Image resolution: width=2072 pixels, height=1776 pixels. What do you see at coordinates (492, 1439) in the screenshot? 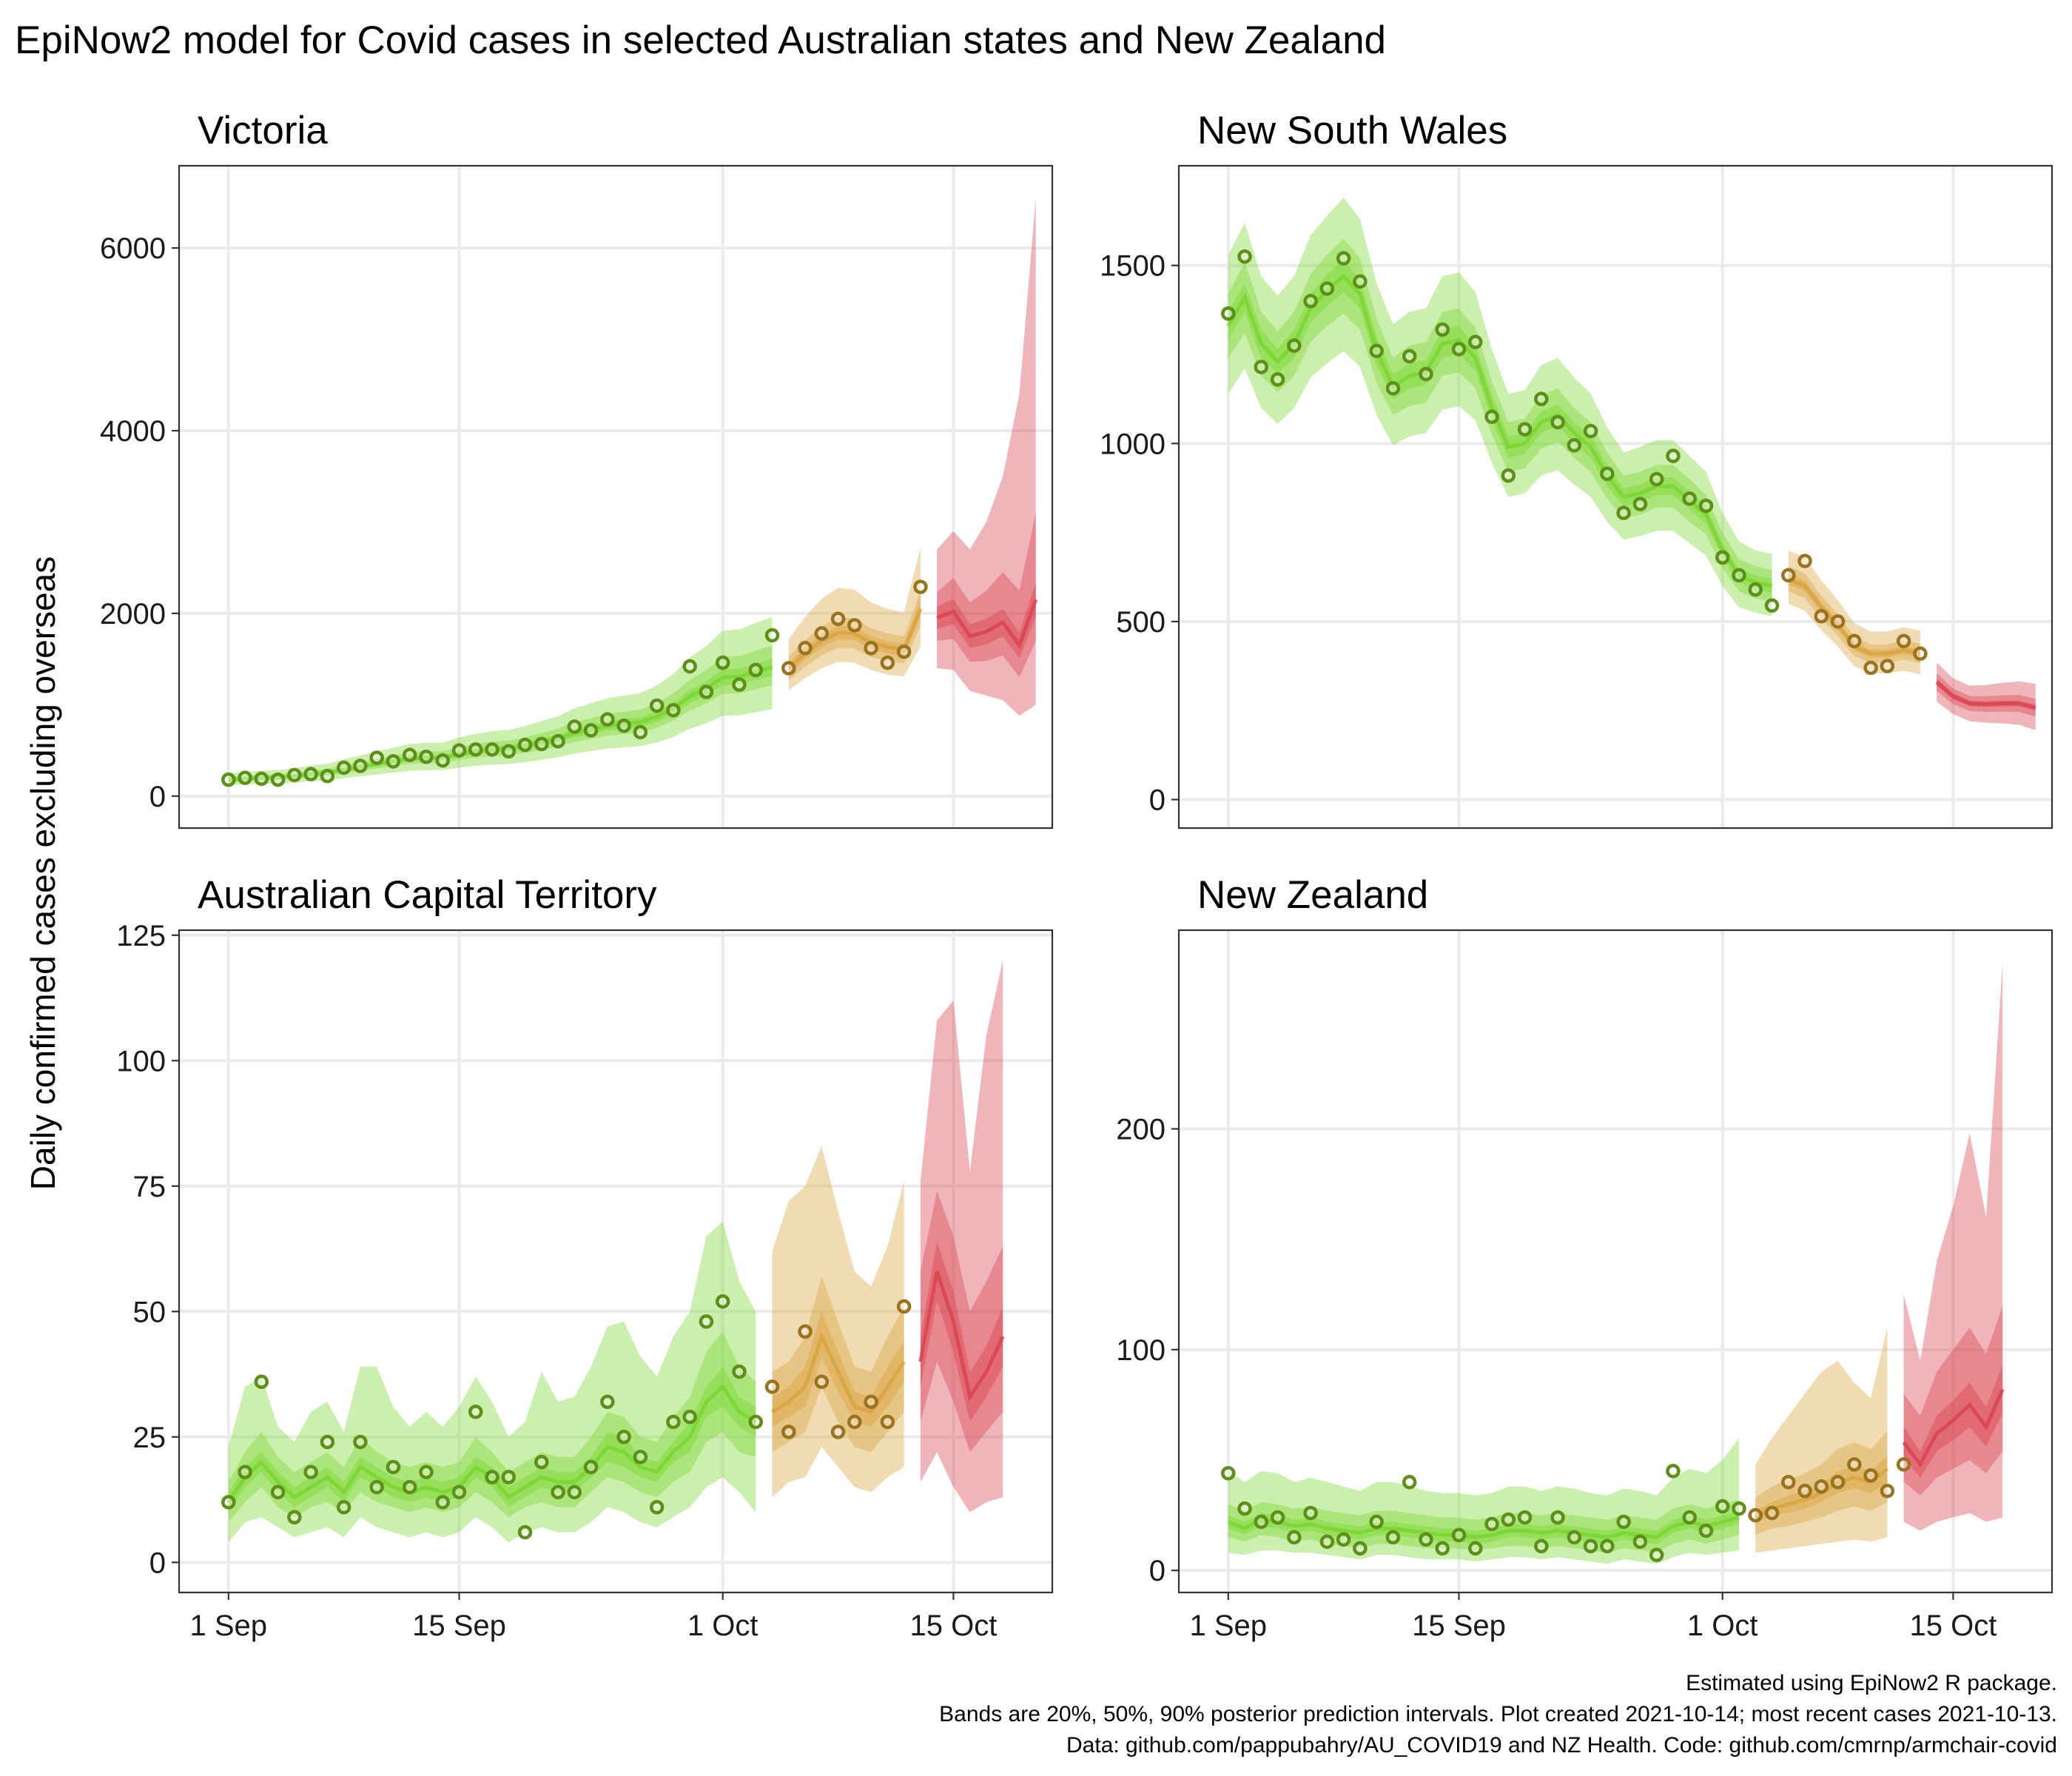
I see `estimate-band-20pct` at bounding box center [492, 1439].